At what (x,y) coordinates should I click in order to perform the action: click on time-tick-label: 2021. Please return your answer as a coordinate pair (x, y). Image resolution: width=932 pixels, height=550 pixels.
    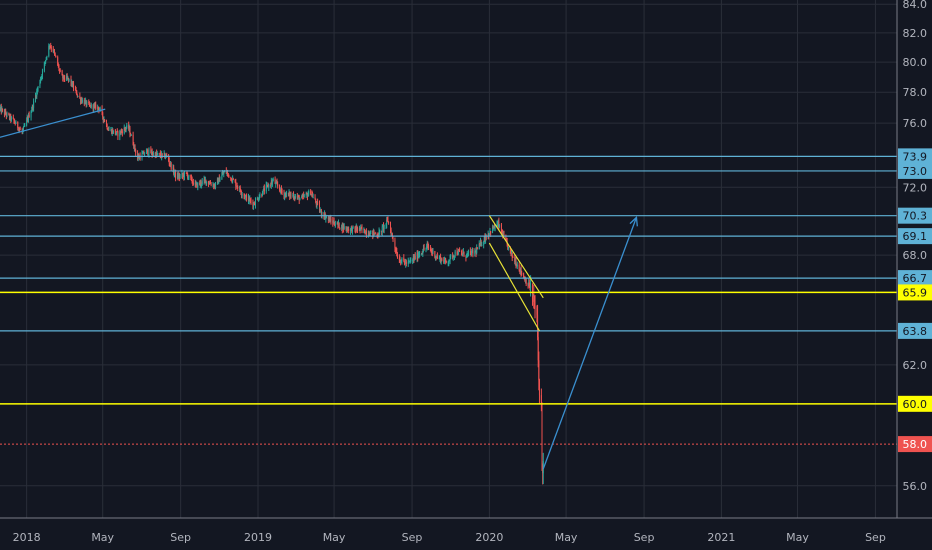
    Looking at the image, I should click on (721, 537).